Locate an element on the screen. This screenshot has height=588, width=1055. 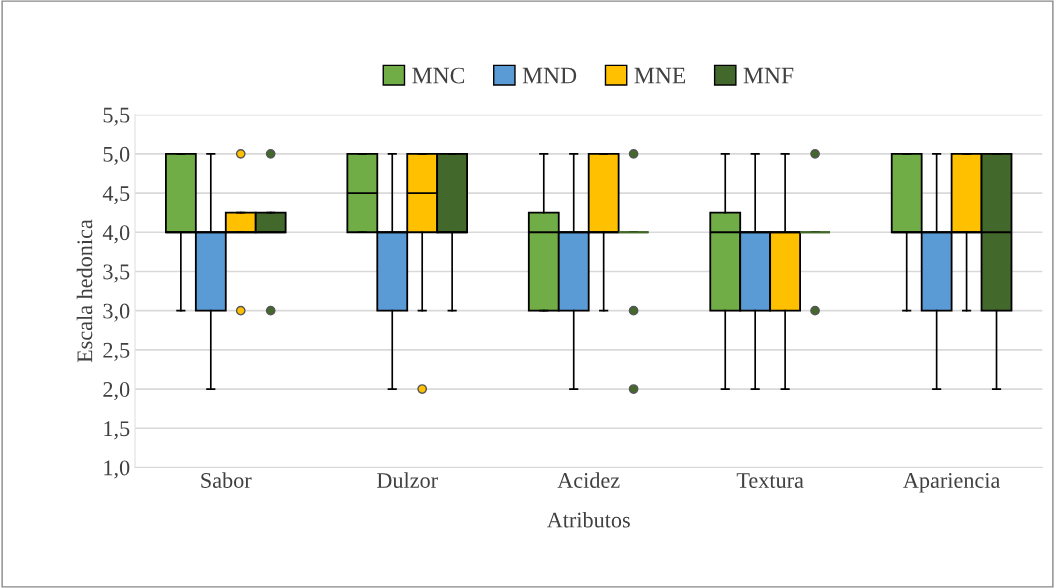
y-tick-label: 5,5 is located at coordinates (116, 116).